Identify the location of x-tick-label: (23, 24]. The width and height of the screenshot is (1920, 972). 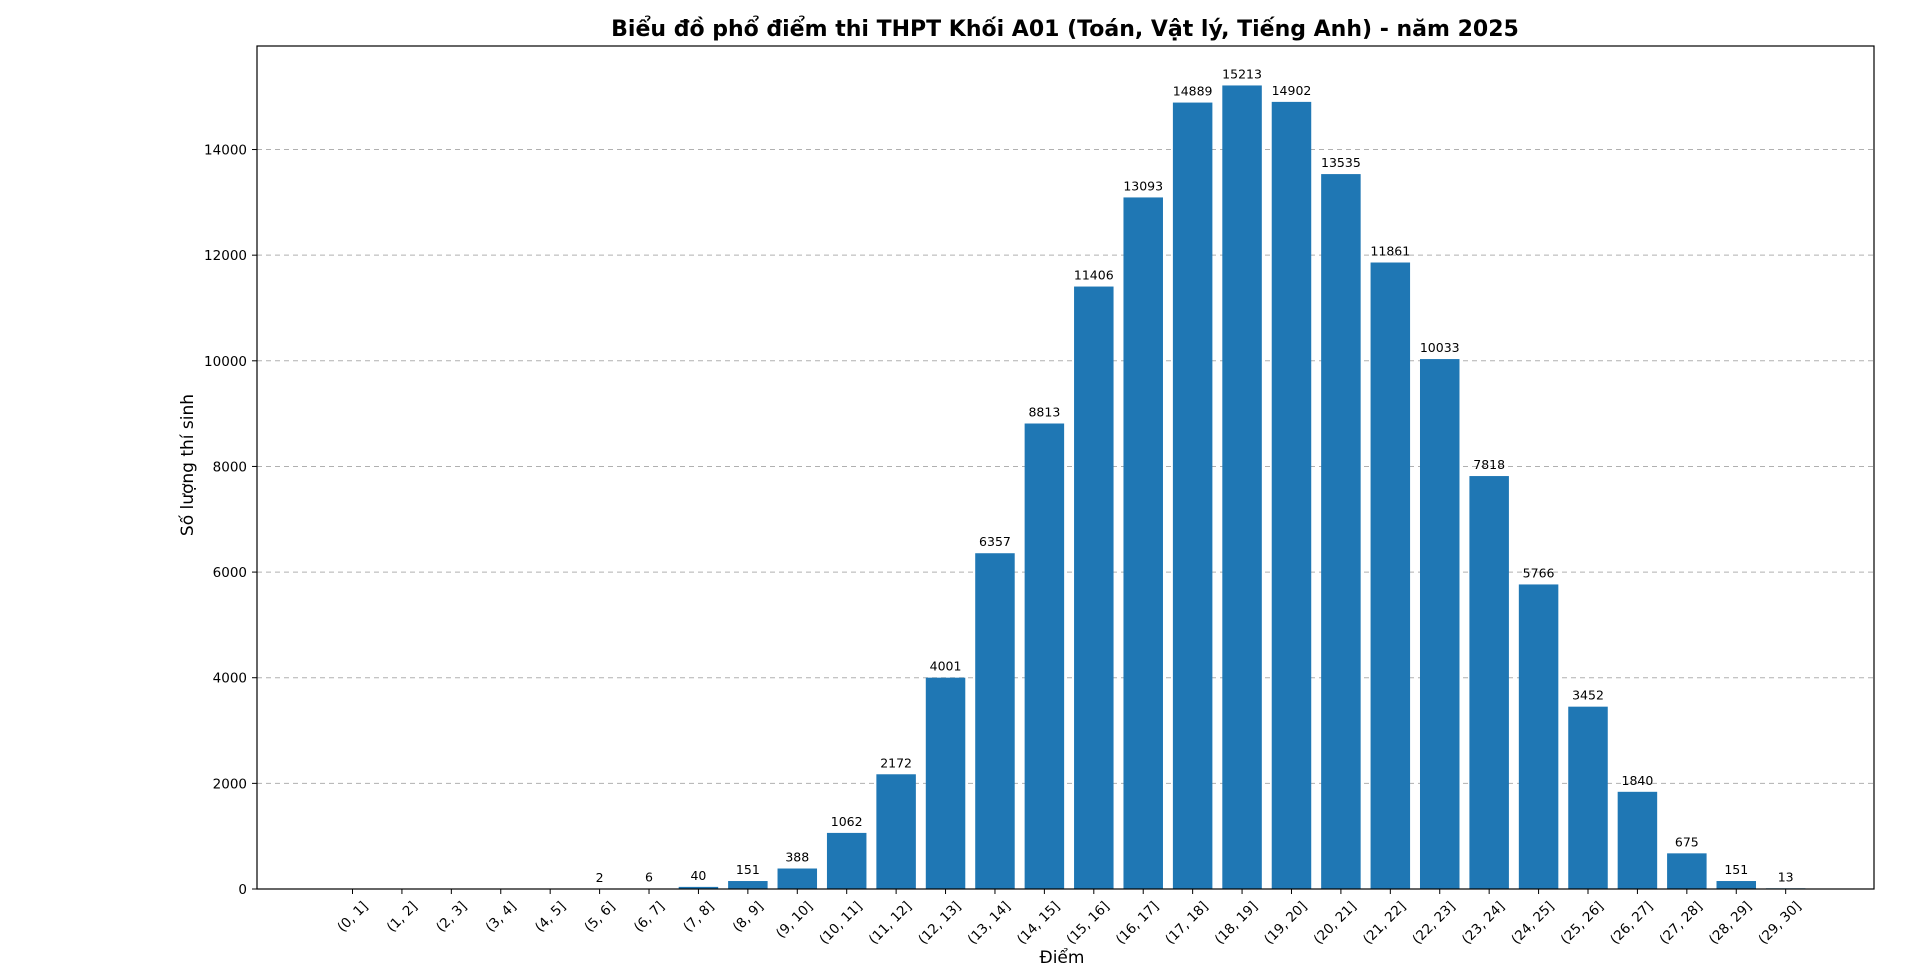
(1483, 923).